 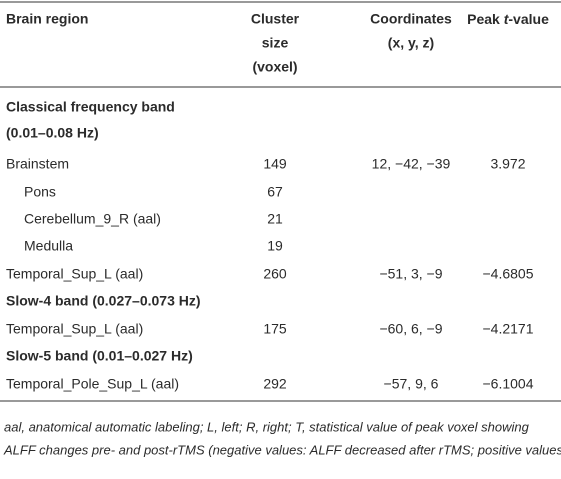 I want to click on table-cell: 67, so click(x=275, y=192).